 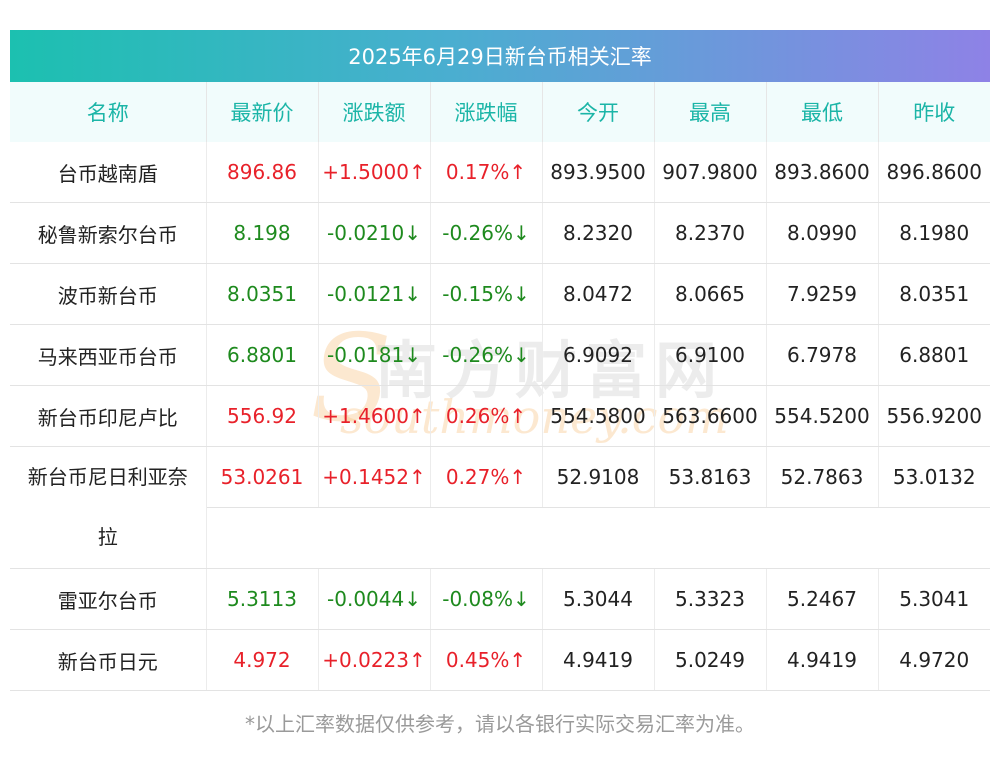 What do you see at coordinates (822, 355) in the screenshot?
I see `cell-low: 6.7978` at bounding box center [822, 355].